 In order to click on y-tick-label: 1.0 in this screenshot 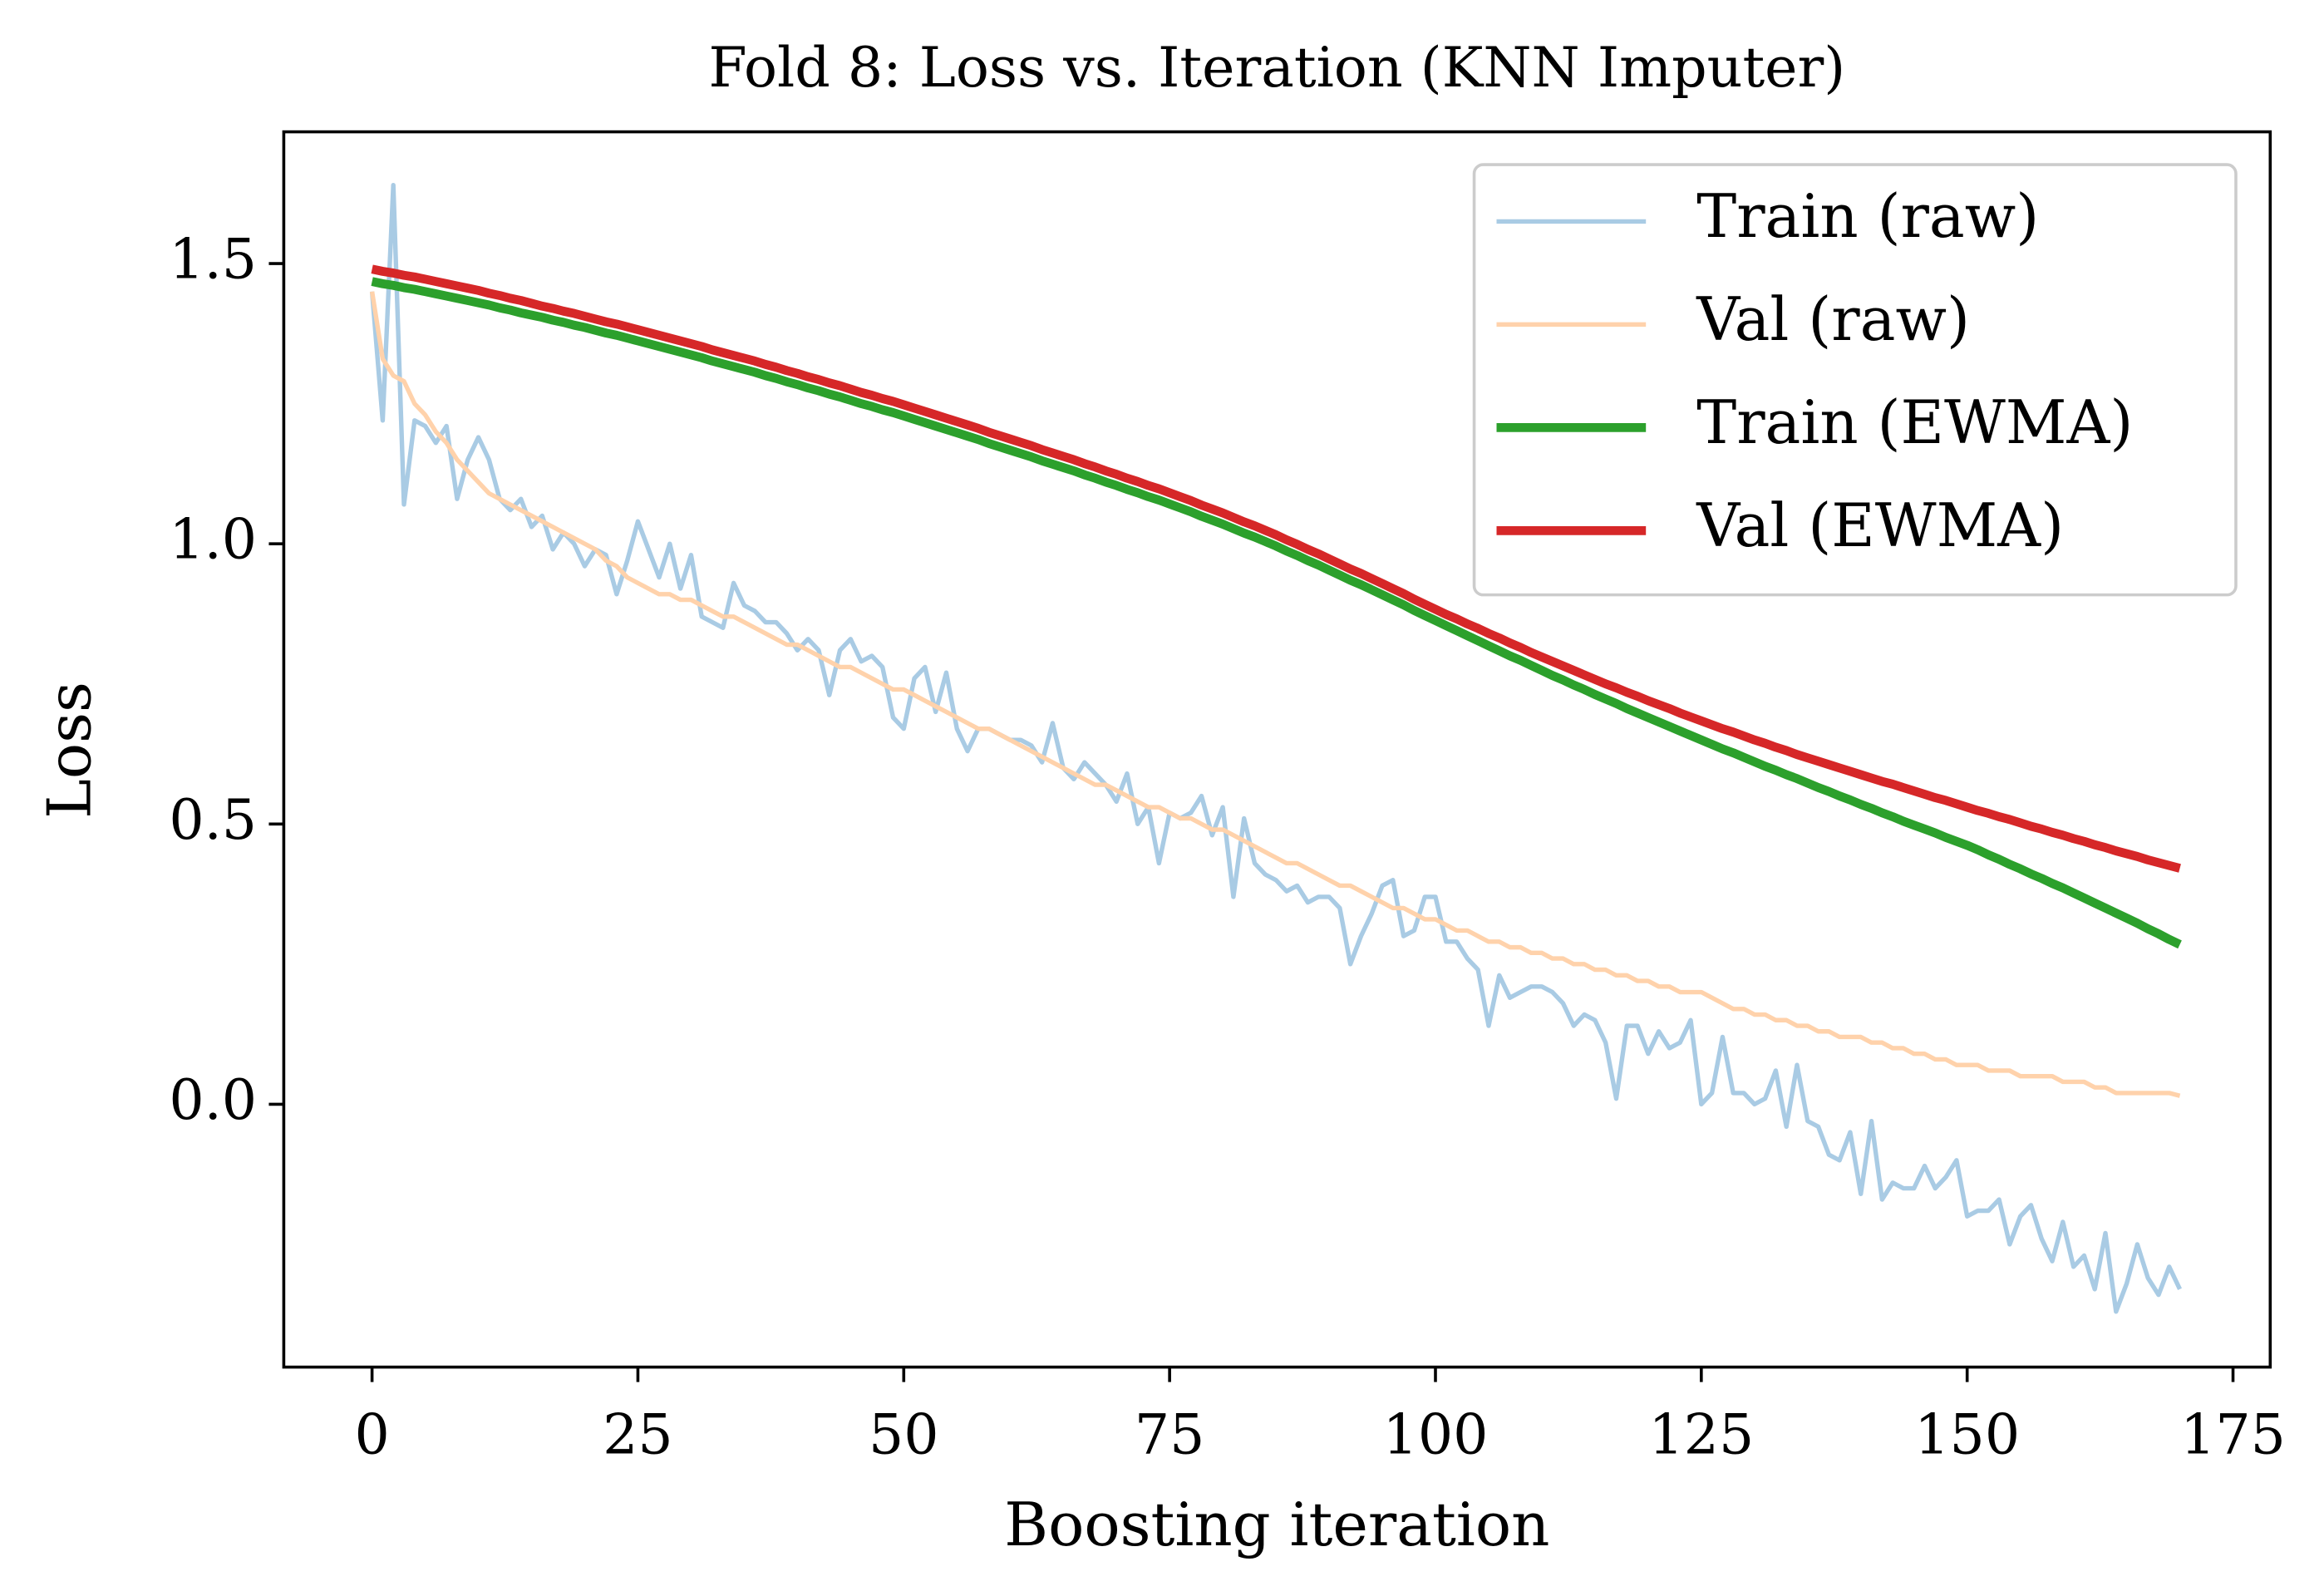, I will do `click(213, 539)`.